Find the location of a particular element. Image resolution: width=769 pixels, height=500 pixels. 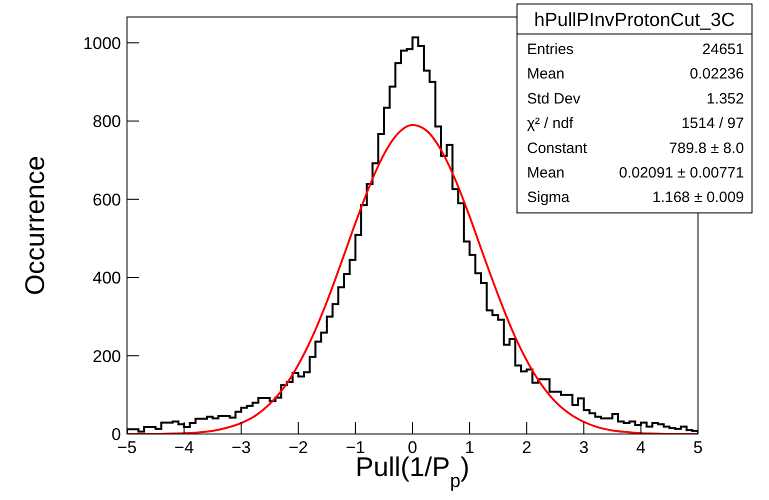

annotation: 0.02091 ± 0.00771 is located at coordinates (681, 173).